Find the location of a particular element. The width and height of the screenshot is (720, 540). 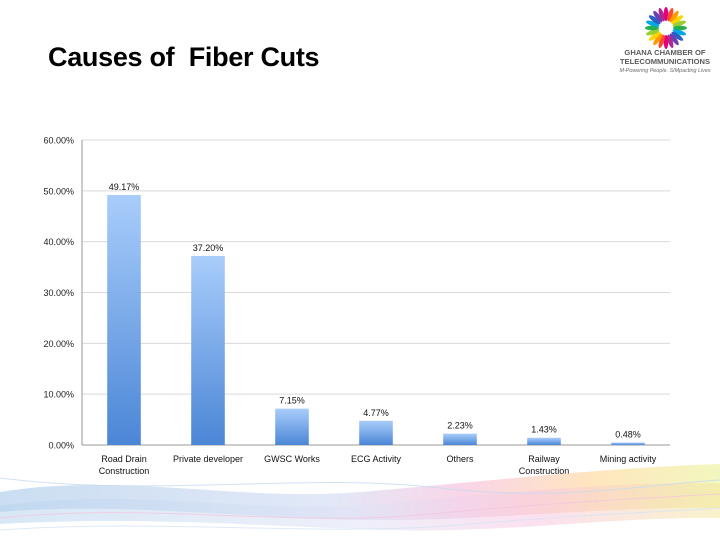

data-label: 0.48% is located at coordinates (628, 435).